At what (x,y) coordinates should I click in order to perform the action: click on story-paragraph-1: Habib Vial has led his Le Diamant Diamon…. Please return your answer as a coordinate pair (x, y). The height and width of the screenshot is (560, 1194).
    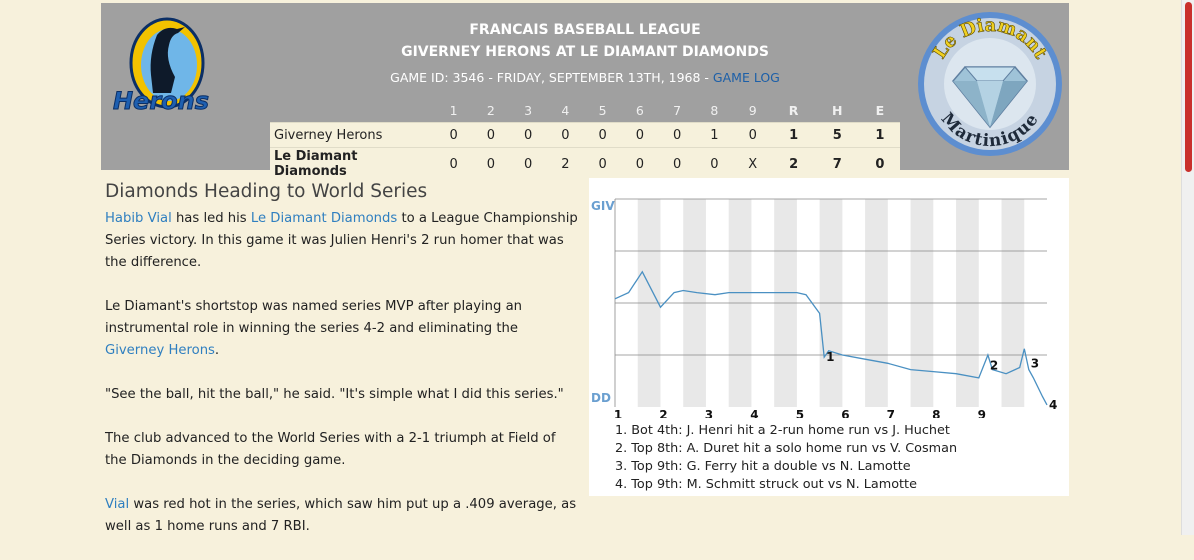
    Looking at the image, I should click on (342, 241).